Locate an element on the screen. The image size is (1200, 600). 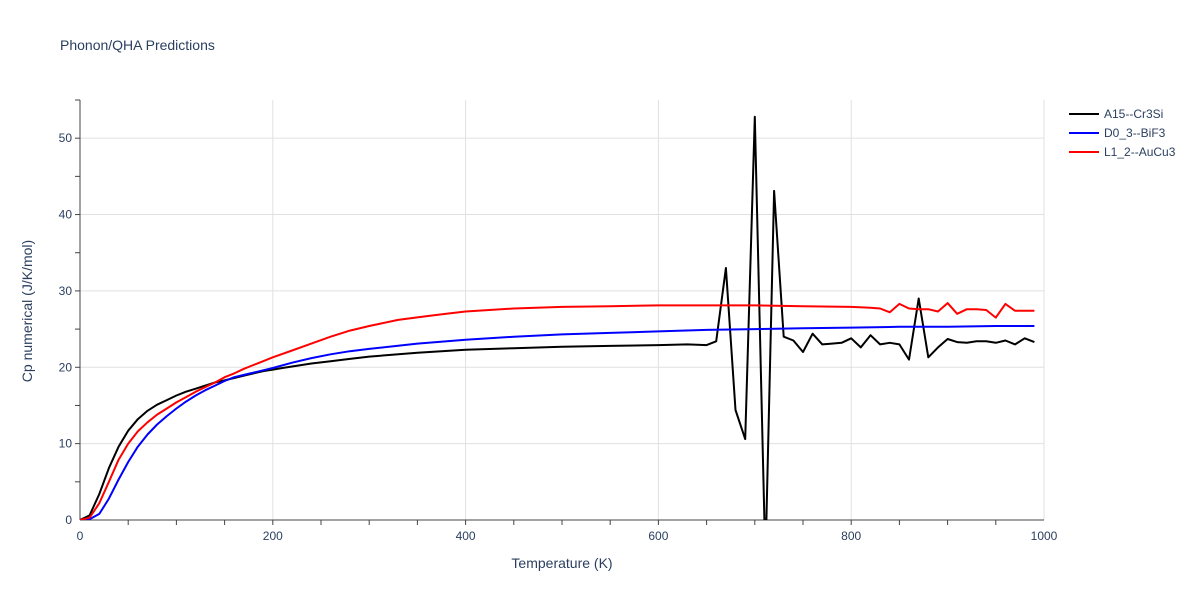
chart-title: Phonon/QHA Predictions is located at coordinates (137, 45).